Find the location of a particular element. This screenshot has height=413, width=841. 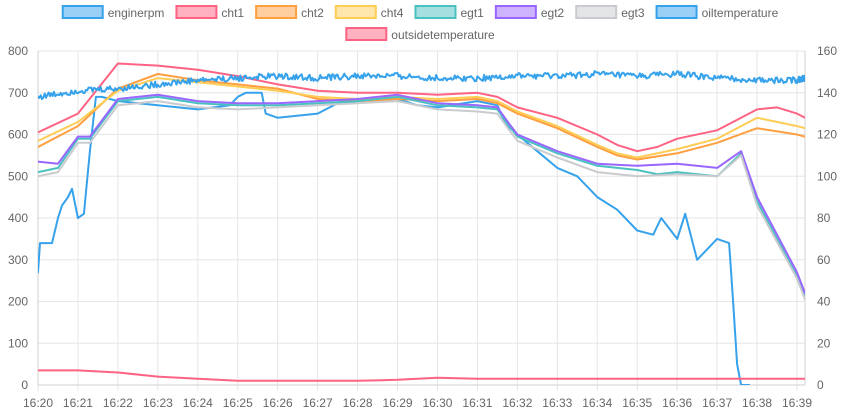

x-tick-label: 16:39 is located at coordinates (797, 403).